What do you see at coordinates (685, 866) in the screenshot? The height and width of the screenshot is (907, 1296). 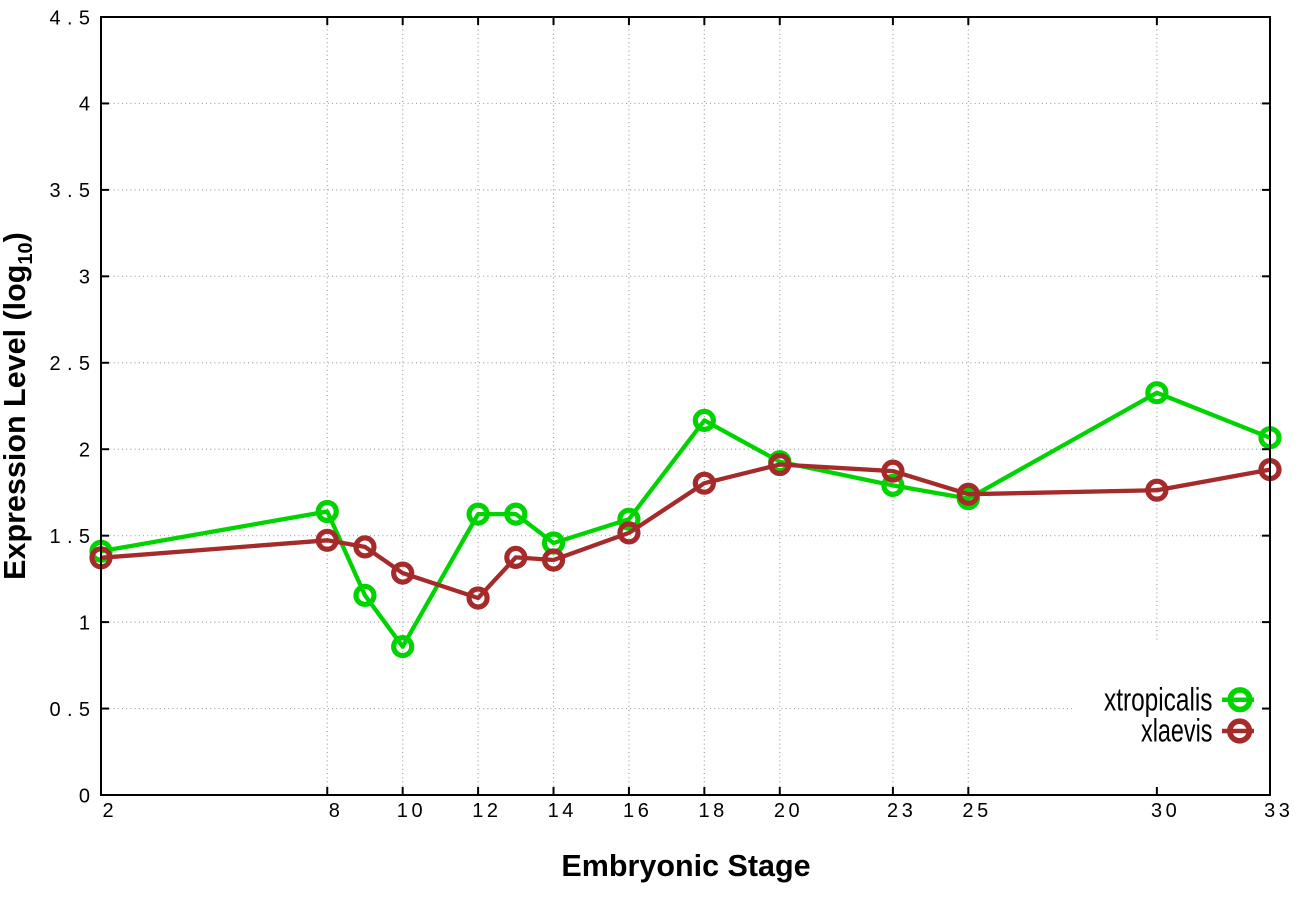 I see `svg-text: Embryonic Stage` at bounding box center [685, 866].